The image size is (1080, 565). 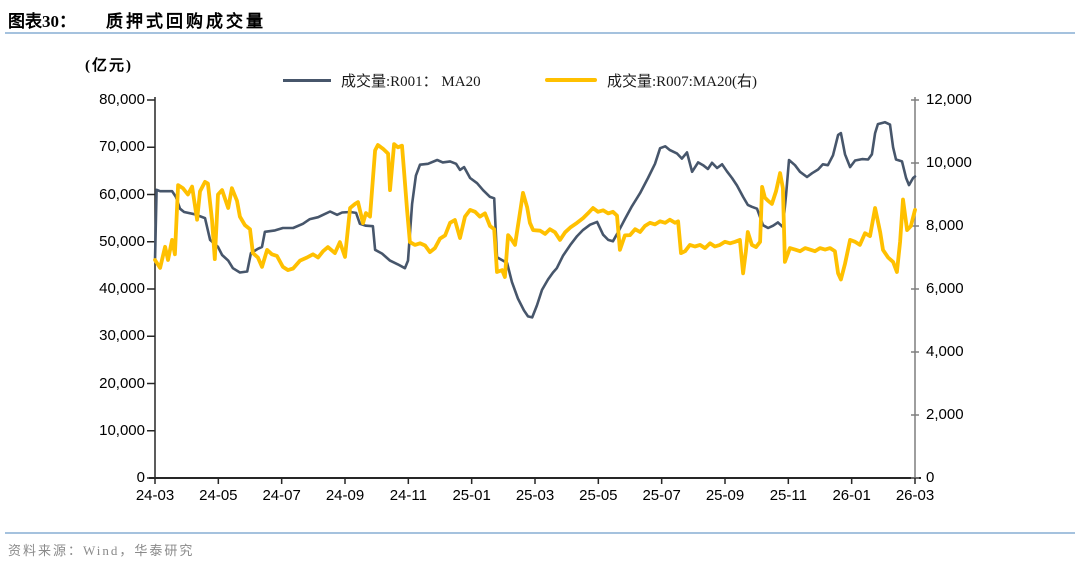 What do you see at coordinates (945, 288) in the screenshot?
I see `right-axis-tick-label: 6,000` at bounding box center [945, 288].